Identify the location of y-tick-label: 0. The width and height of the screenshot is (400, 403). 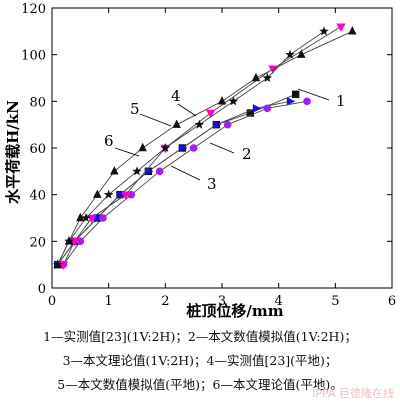
(42, 289).